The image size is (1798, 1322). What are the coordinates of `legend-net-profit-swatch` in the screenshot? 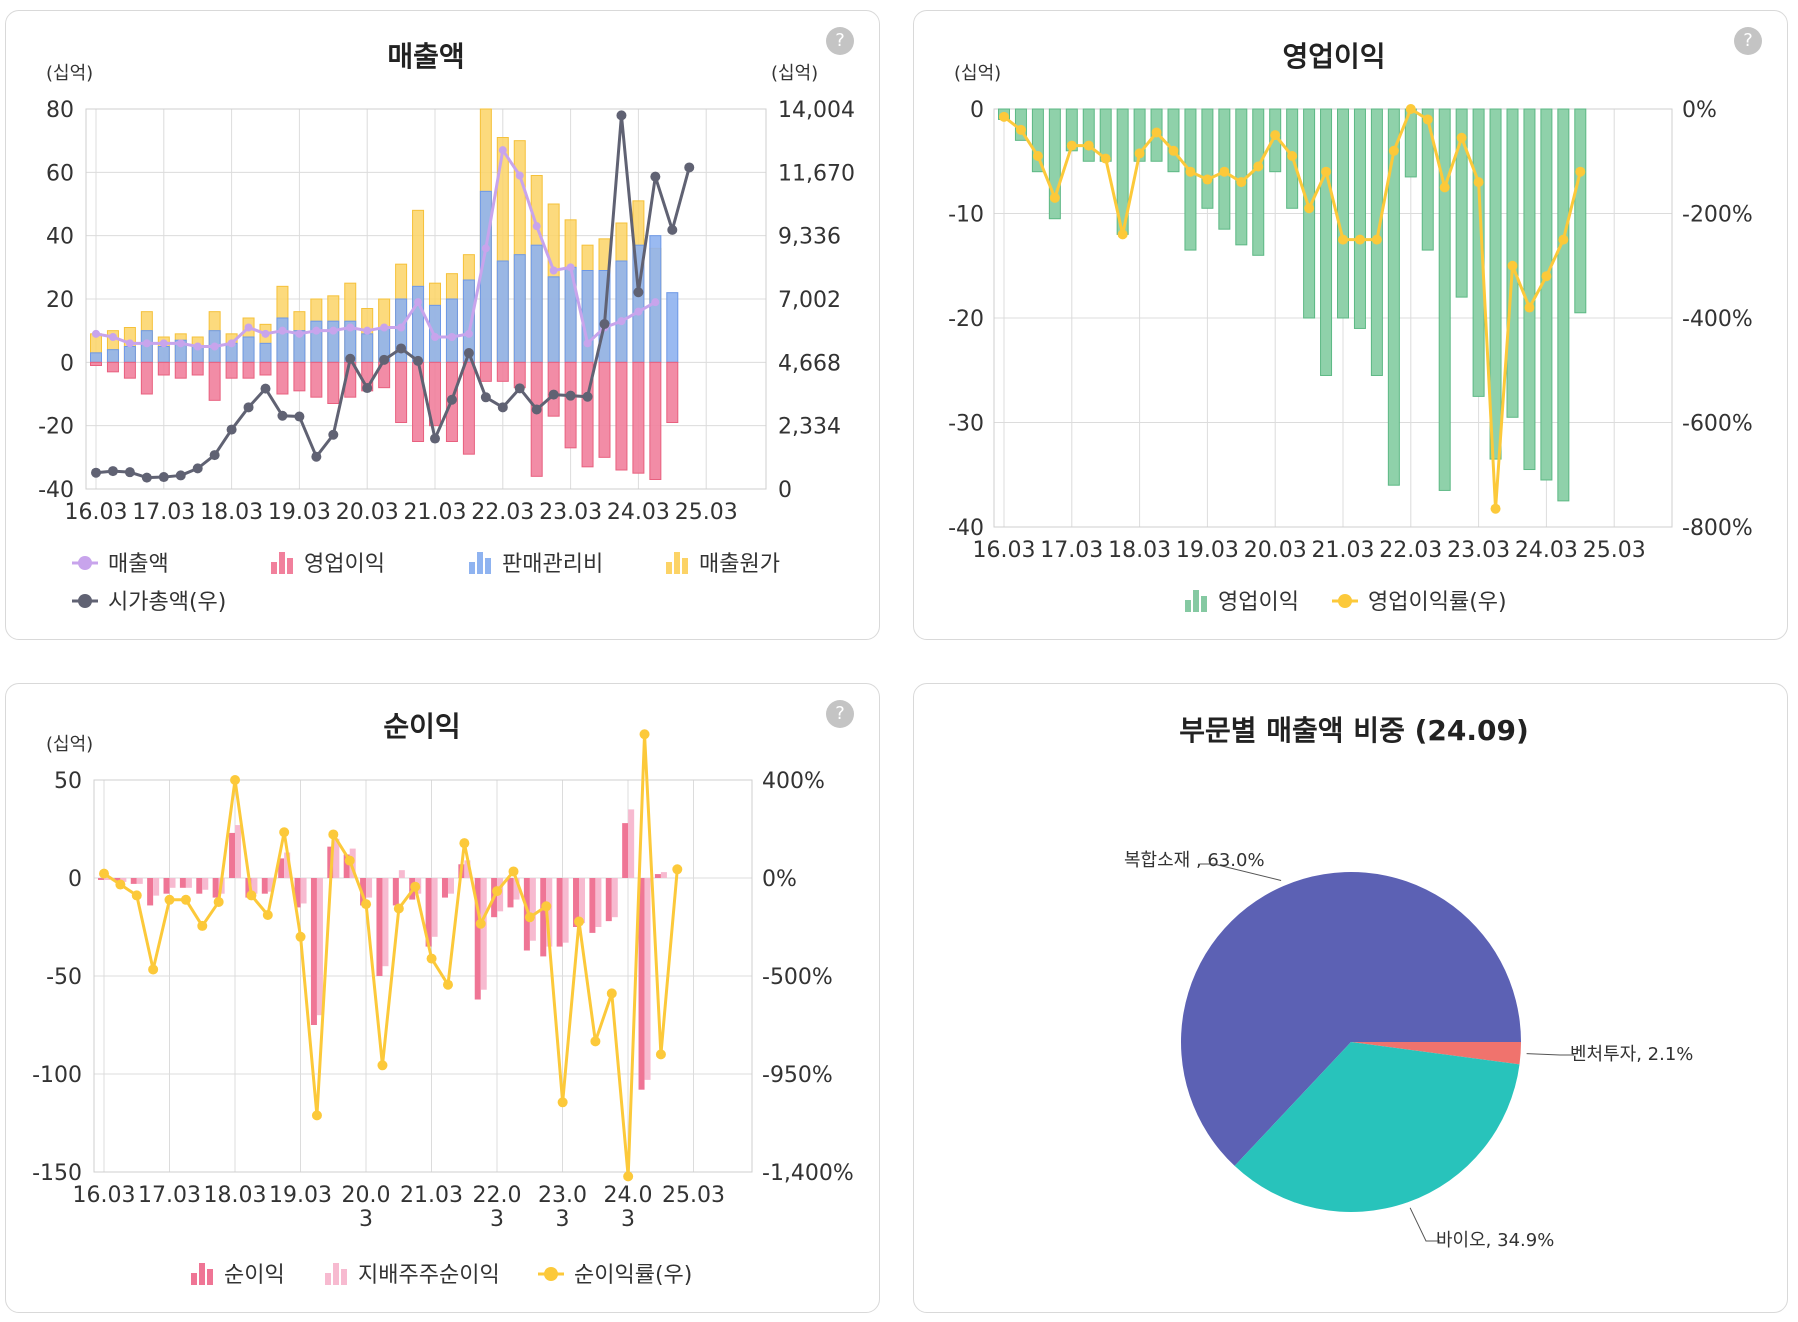 It's located at (202, 1274).